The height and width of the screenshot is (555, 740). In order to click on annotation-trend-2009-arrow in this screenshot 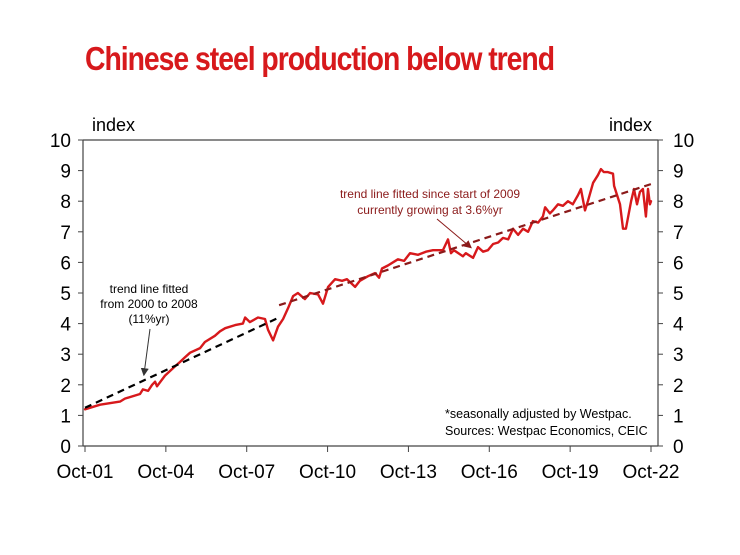, I will do `click(454, 233)`.